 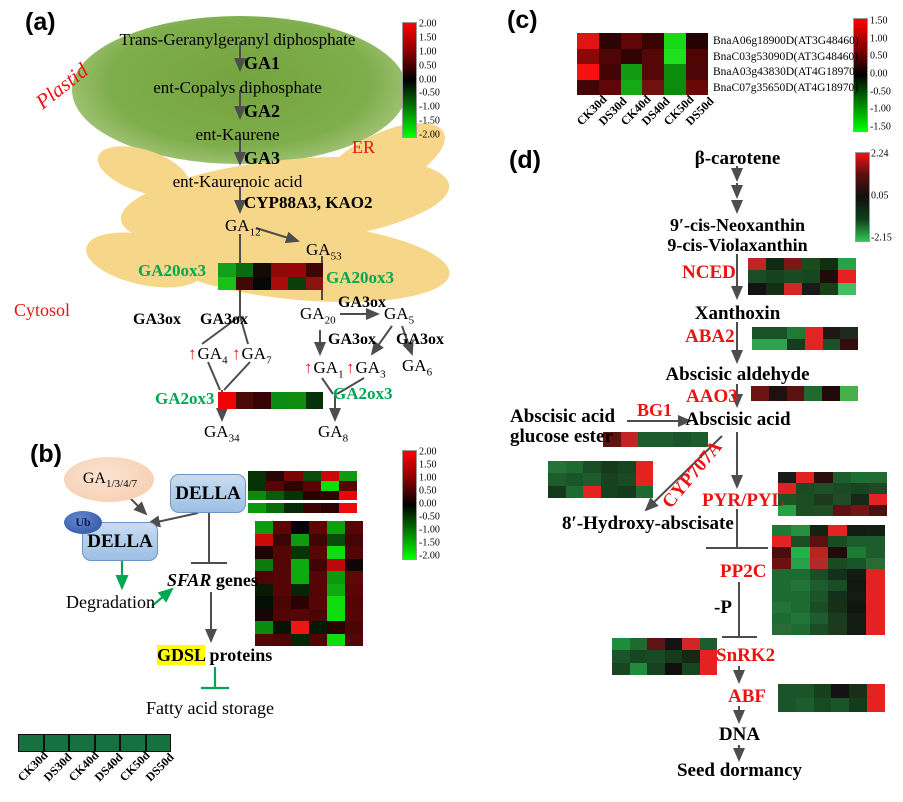 I want to click on ubiquitin-badge: Ub, so click(x=83, y=522).